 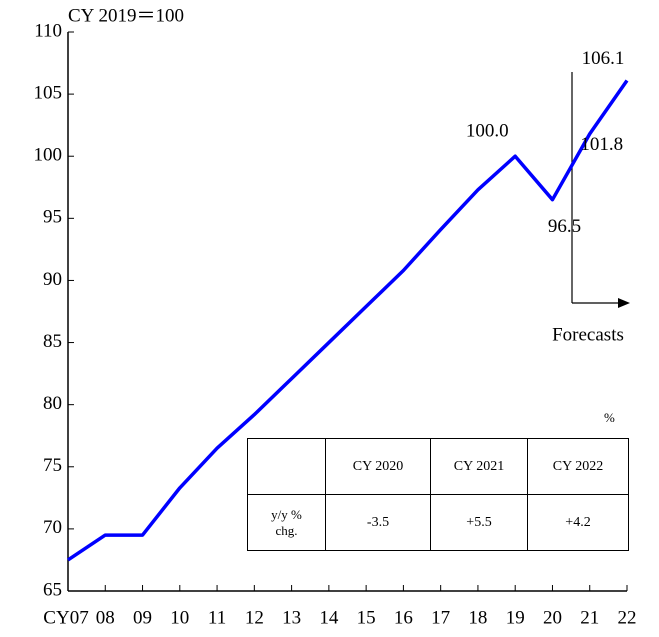 What do you see at coordinates (589, 617) in the screenshot?
I see `x-tick-label: 21` at bounding box center [589, 617].